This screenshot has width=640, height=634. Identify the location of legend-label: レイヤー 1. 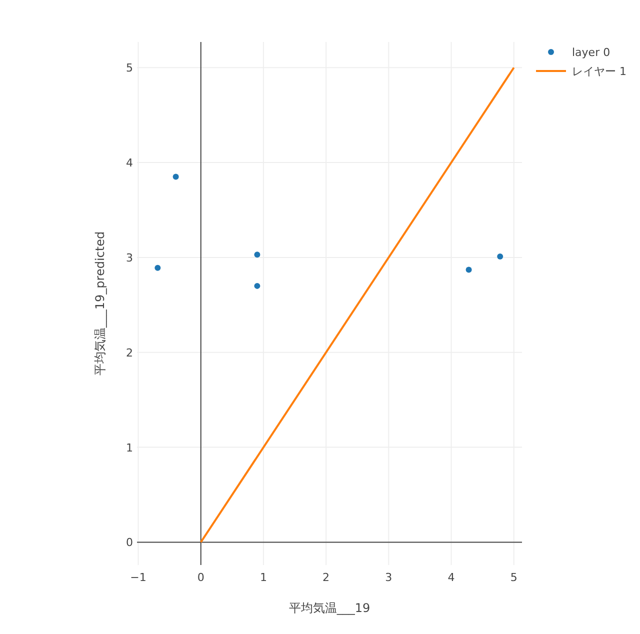
(599, 71).